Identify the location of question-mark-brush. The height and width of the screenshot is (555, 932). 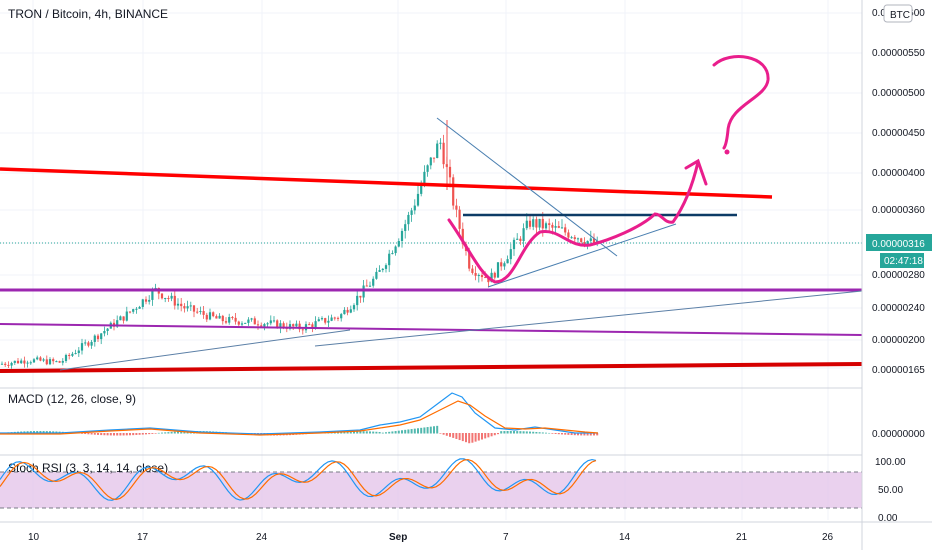
(741, 102).